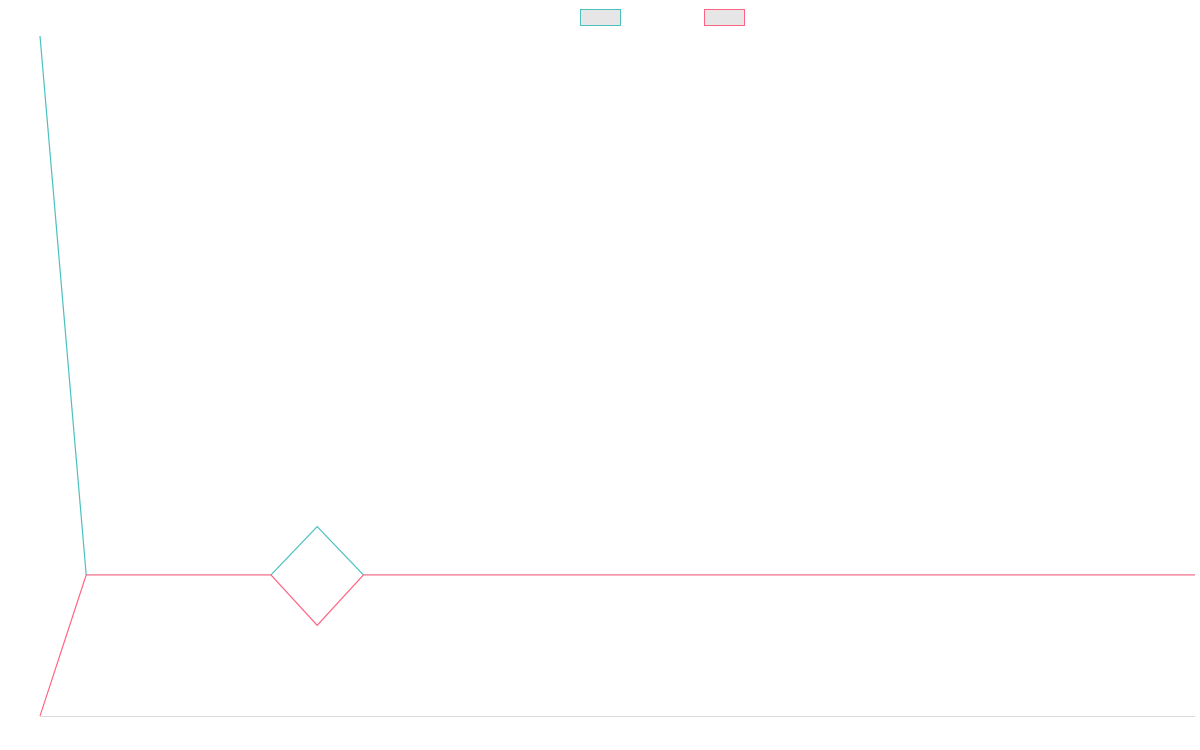  What do you see at coordinates (662, 17) in the screenshot?
I see `legend` at bounding box center [662, 17].